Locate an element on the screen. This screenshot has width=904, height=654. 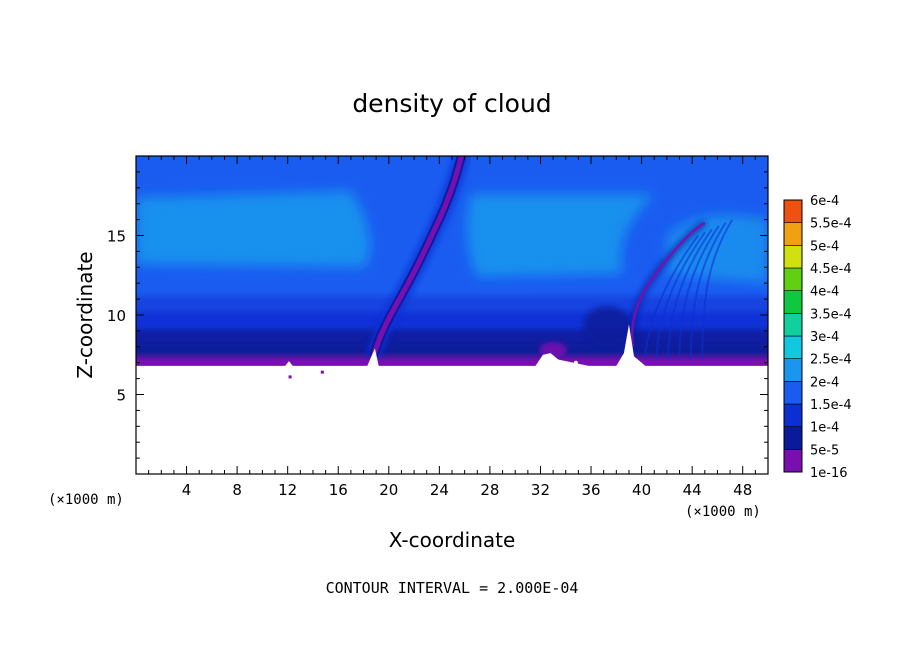
colorbar-label: 5e-4 is located at coordinates (824, 246).